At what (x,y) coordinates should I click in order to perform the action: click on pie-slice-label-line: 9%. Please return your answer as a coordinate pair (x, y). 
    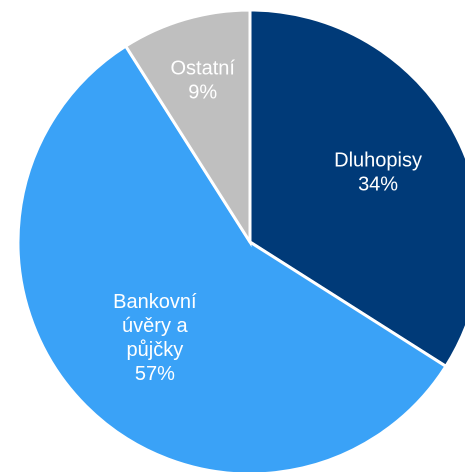
    Looking at the image, I should click on (202, 92).